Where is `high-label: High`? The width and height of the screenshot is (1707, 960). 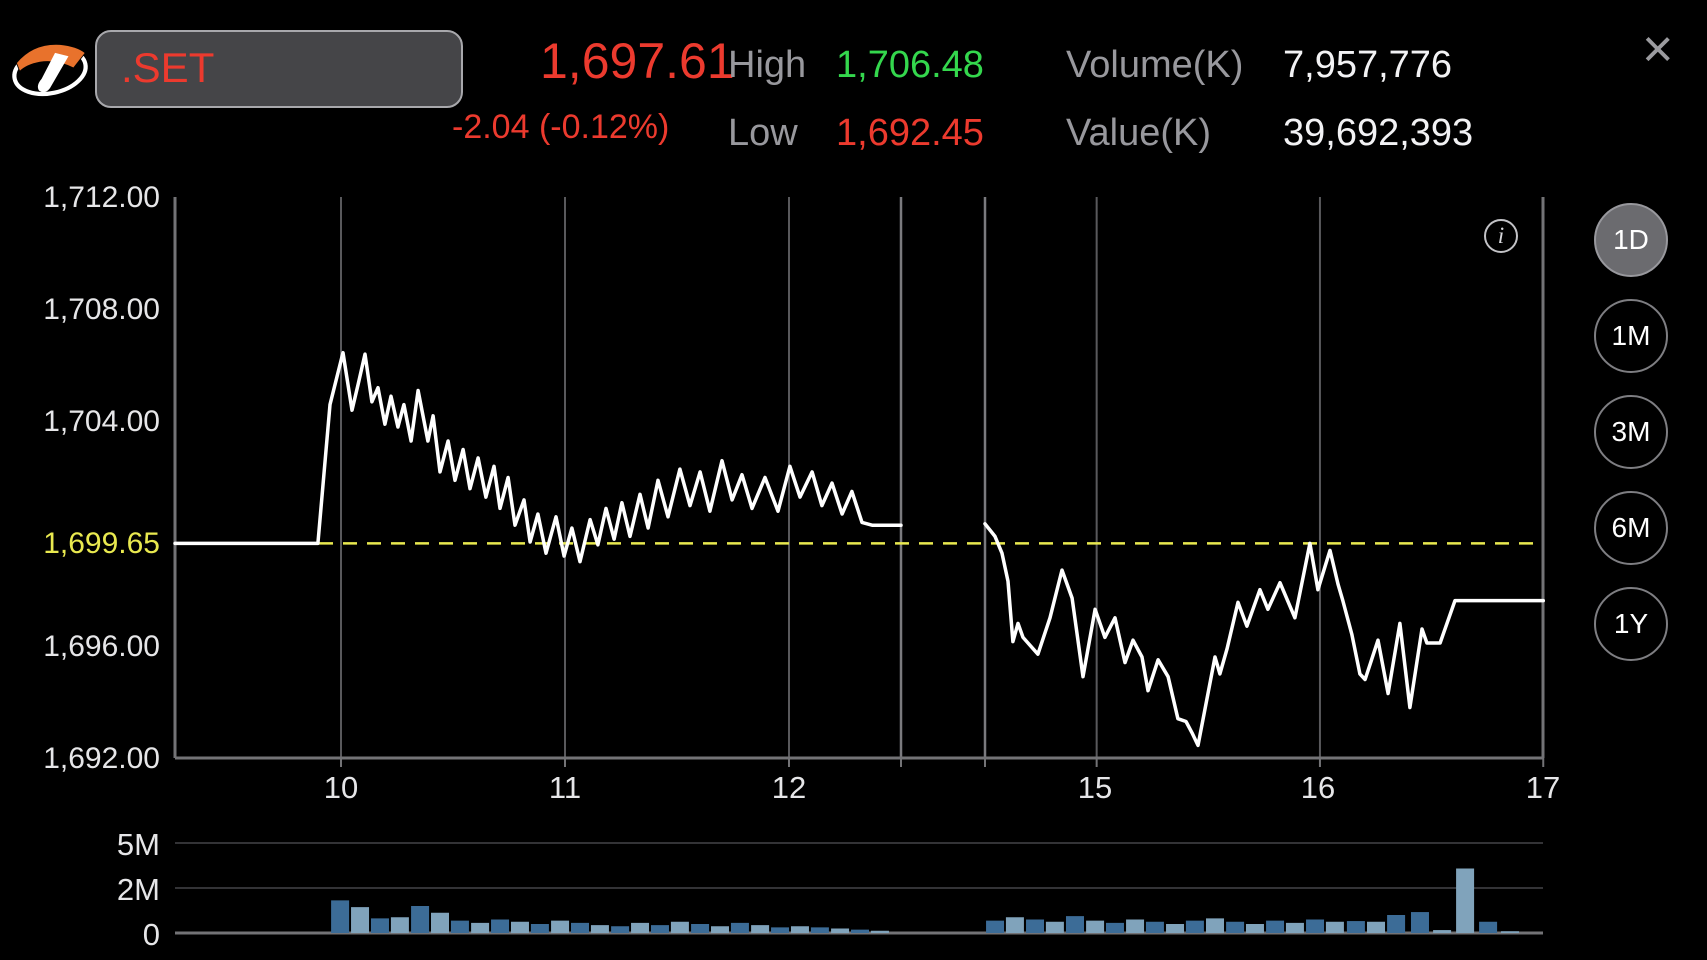
high-label: High is located at coordinates (767, 65).